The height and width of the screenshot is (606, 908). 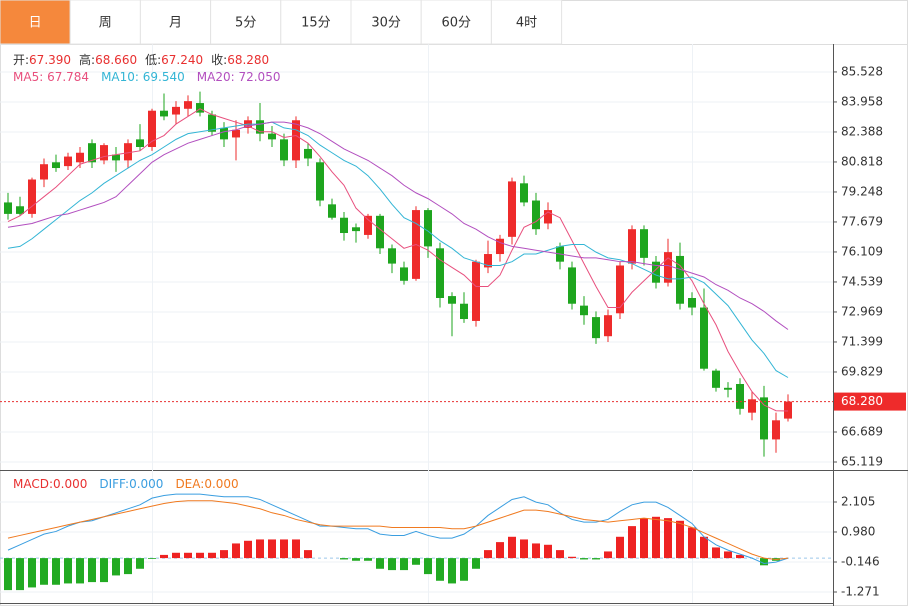 What do you see at coordinates (21, 60) in the screenshot?
I see `legend-label: 开:` at bounding box center [21, 60].